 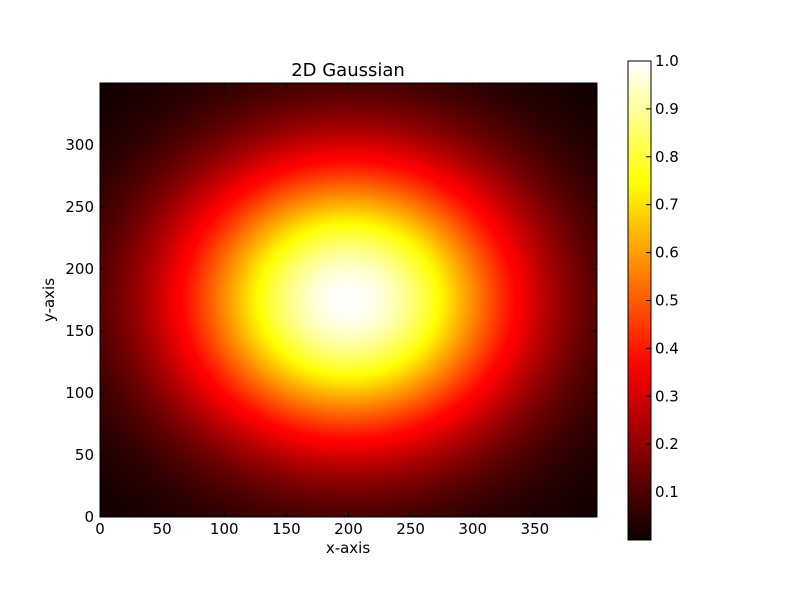 I want to click on colorbar: 0.1 0.2 0.3 0.4 0.5 0.6 0.7 0.8 0.9 1.0, so click(x=653, y=296).